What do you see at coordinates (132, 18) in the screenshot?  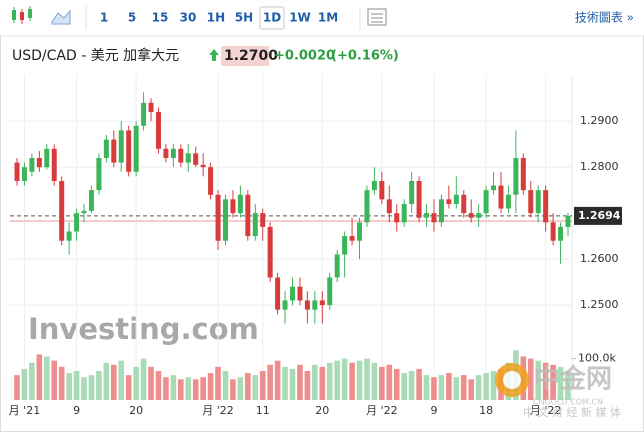 I see `interval-button: 5` at bounding box center [132, 18].